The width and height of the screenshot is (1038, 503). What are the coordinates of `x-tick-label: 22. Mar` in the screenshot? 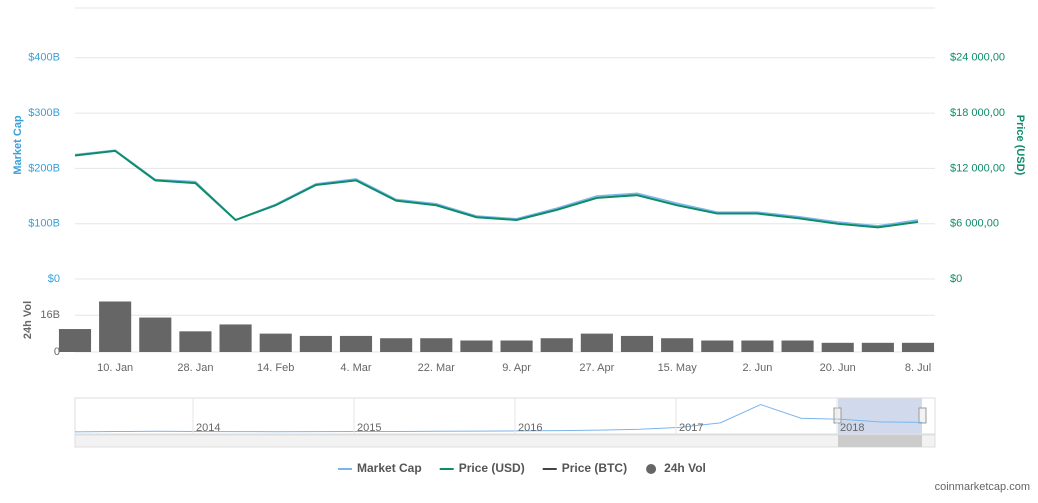 It's located at (437, 368).